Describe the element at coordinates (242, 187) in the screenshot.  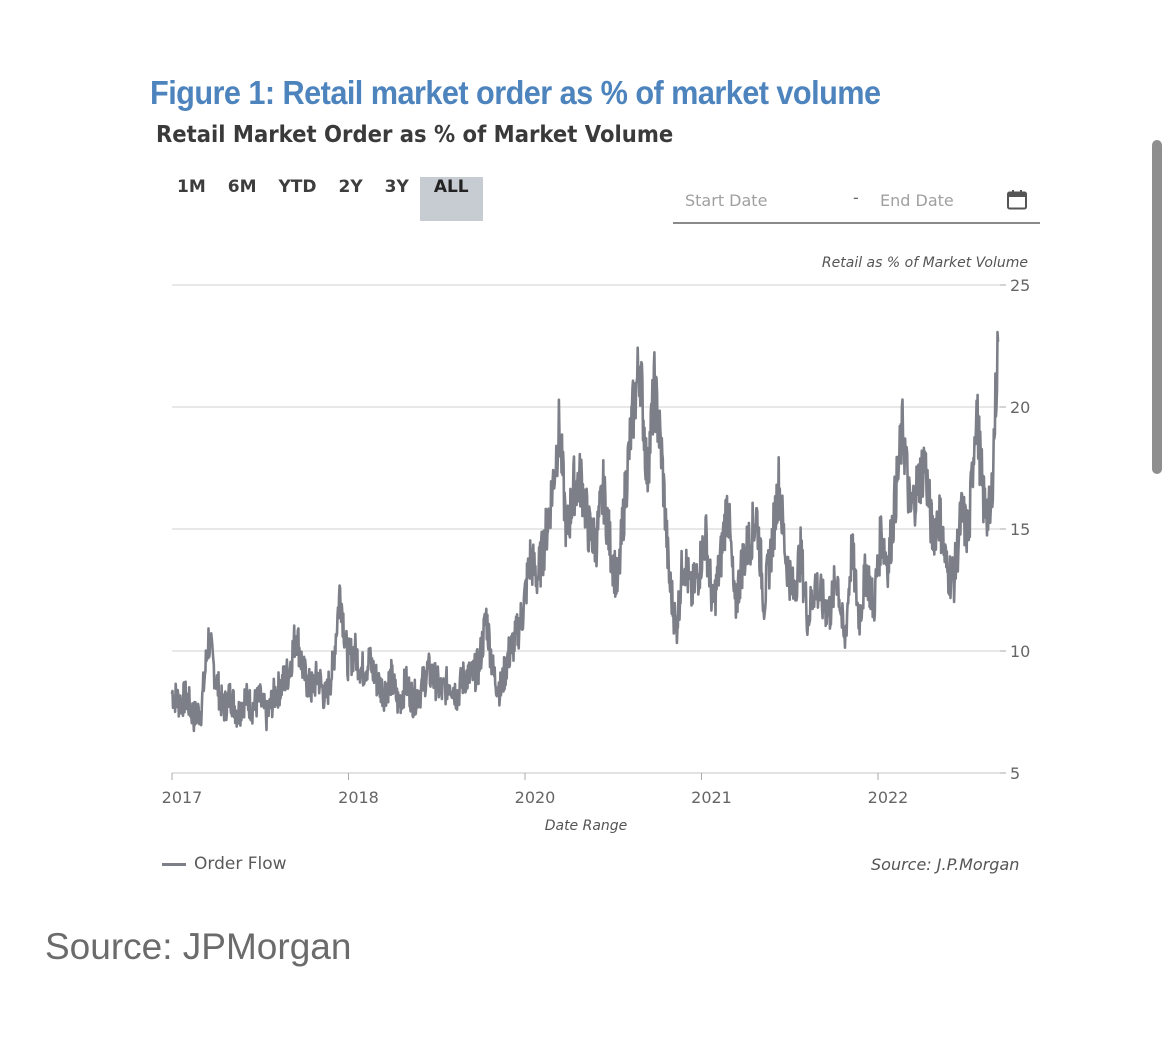
I see `range-button-6m: 6M` at that location.